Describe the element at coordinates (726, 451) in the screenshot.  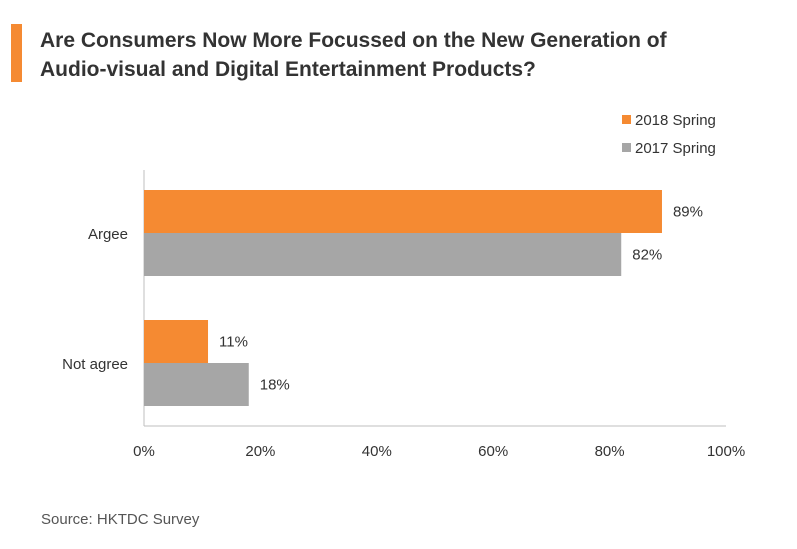
I see `x-tick-label: 100%` at that location.